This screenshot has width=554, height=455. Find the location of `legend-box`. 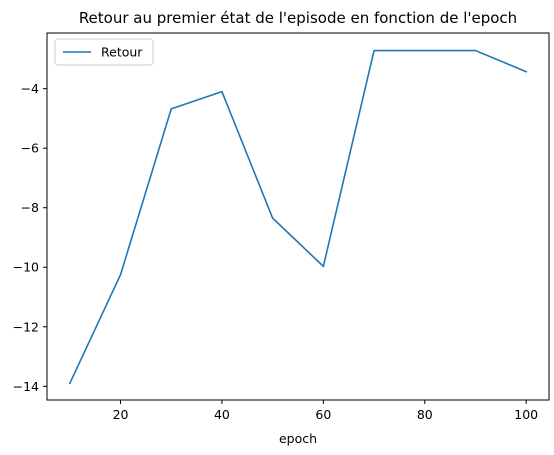

legend-box is located at coordinates (104, 52).